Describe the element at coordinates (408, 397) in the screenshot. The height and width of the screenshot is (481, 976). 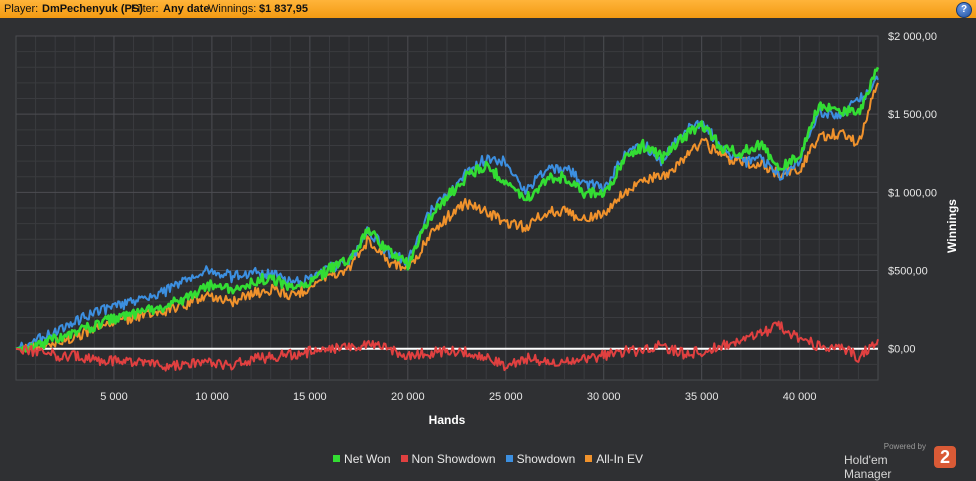
I see `x-tick-label: 20 000` at that location.